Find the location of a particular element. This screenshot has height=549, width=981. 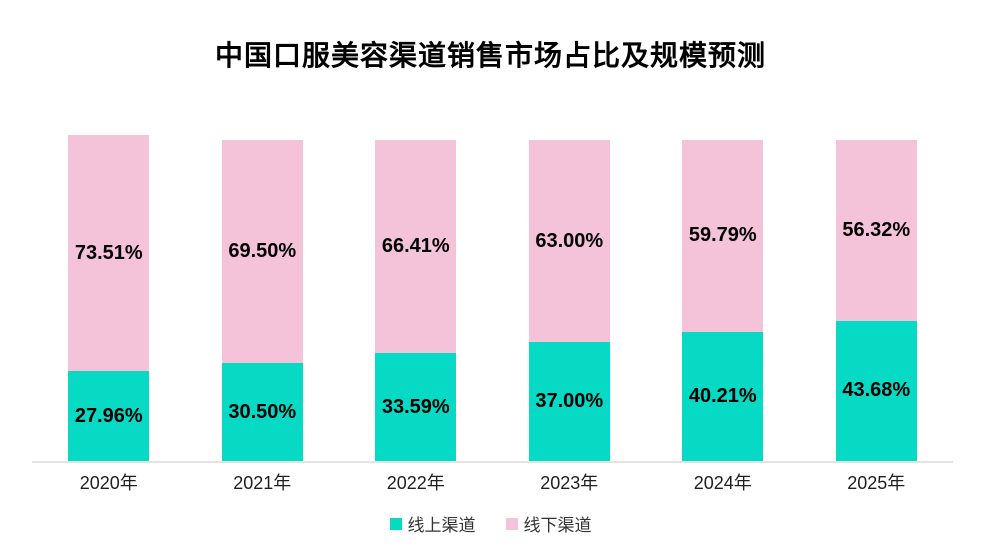

online-segment: 37.00% is located at coordinates (569, 401).